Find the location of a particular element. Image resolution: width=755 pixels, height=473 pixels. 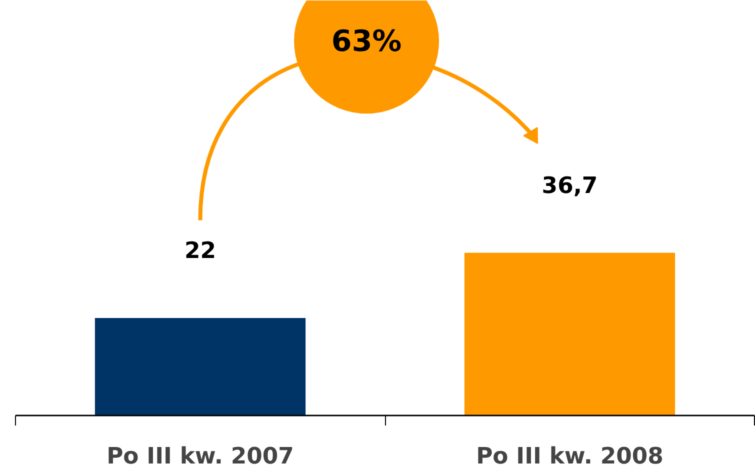

x-tick-label: Po III kw. 2008 is located at coordinates (570, 457).